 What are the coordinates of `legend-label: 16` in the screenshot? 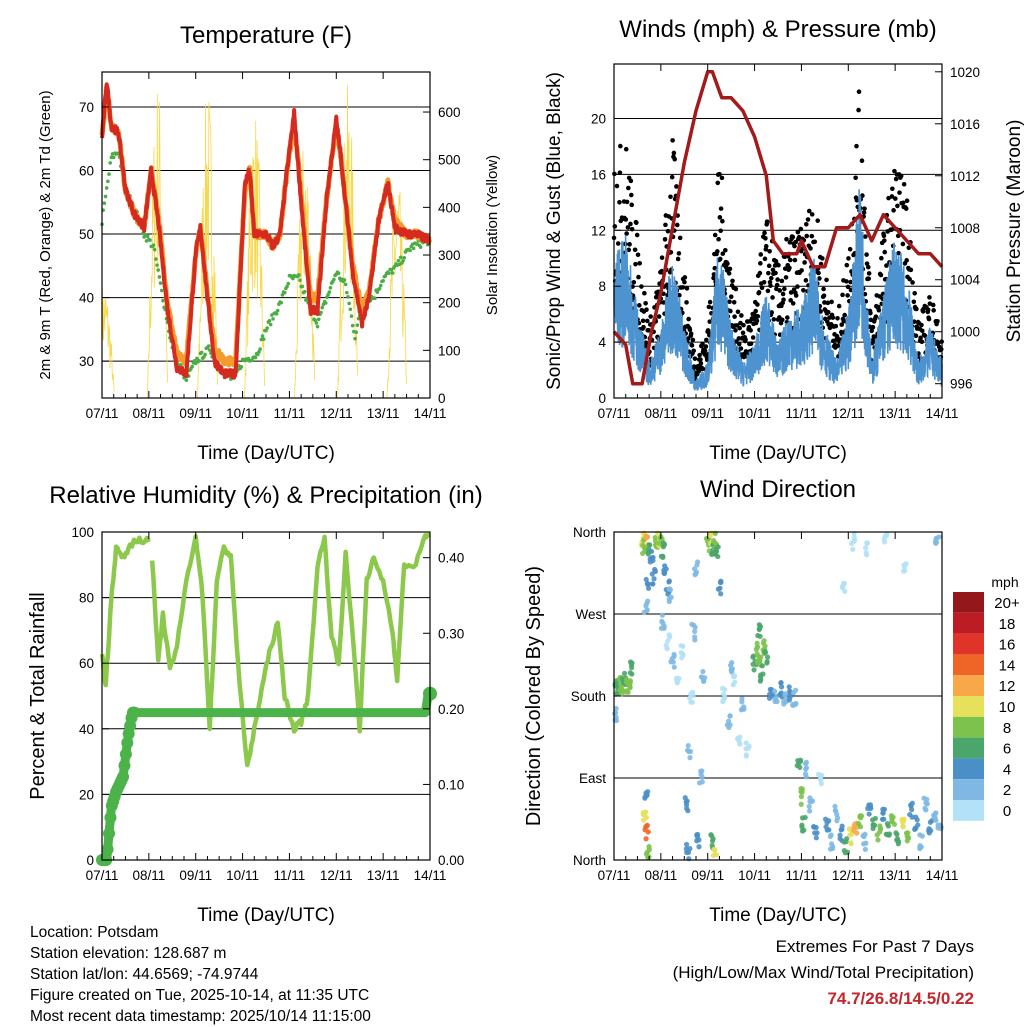 It's located at (1007, 645).